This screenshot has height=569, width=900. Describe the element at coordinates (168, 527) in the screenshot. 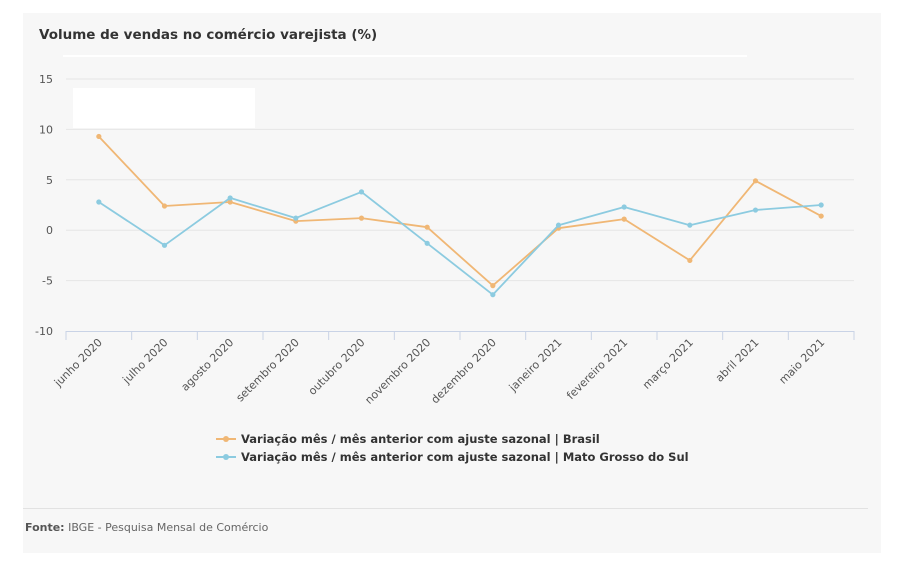

I see `source-text: IBGE - Pesquisa Mensal de Comércio` at that location.